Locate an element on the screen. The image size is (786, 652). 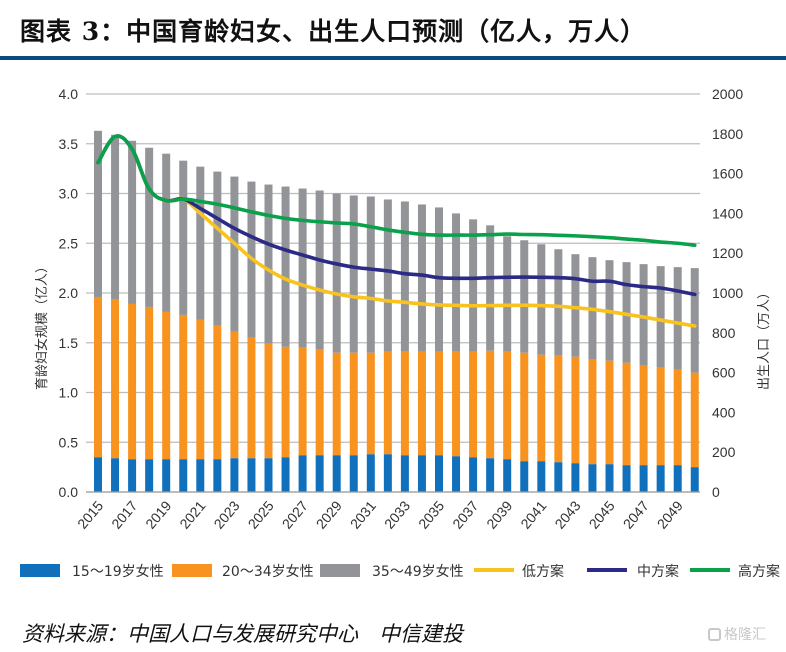
legend-label: 20～34岁女性 is located at coordinates (268, 571).